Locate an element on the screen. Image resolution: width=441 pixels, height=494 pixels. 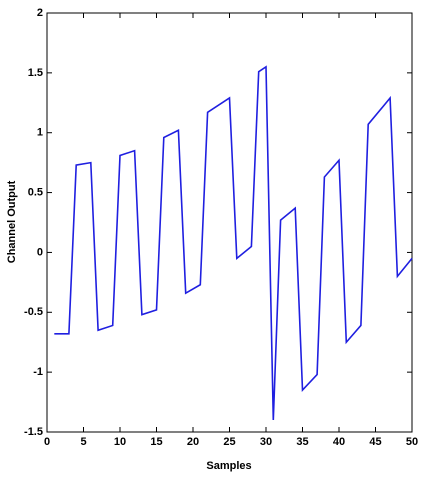
x-tick-label: 35 is located at coordinates (302, 442).